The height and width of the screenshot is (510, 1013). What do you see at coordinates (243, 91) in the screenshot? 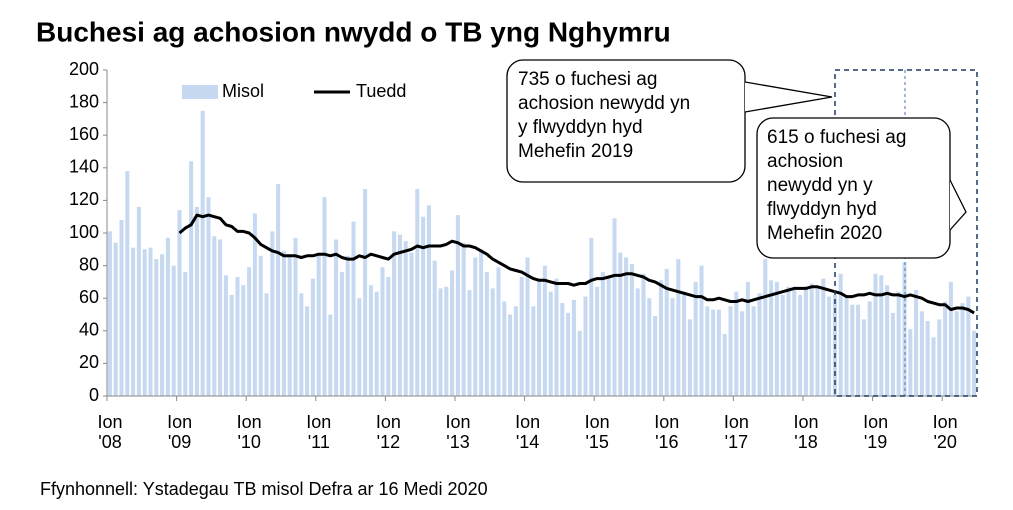
I see `legend-label: Misol` at bounding box center [243, 91].